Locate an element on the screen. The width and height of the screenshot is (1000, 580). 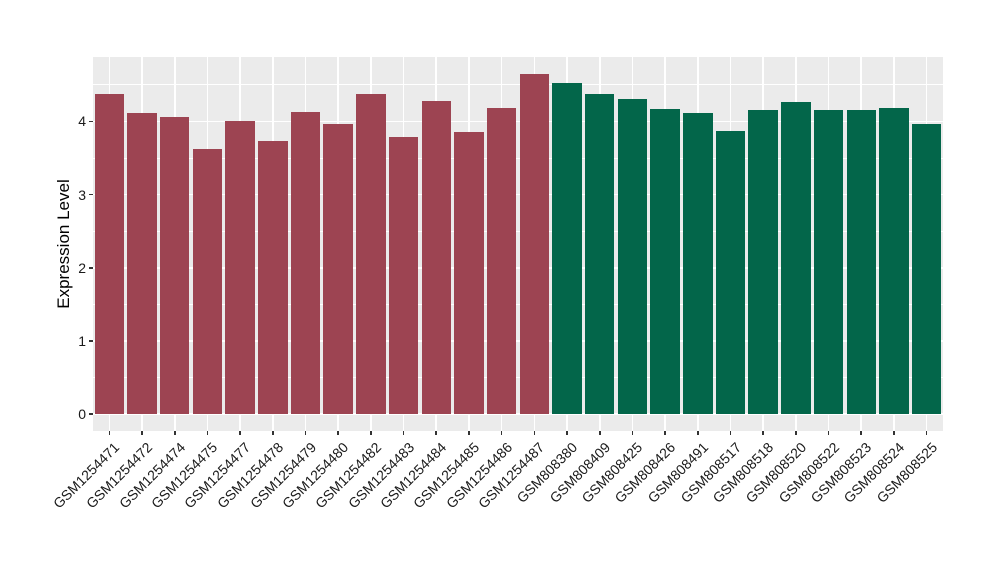
bar-GSM1254472 is located at coordinates (142, 263).